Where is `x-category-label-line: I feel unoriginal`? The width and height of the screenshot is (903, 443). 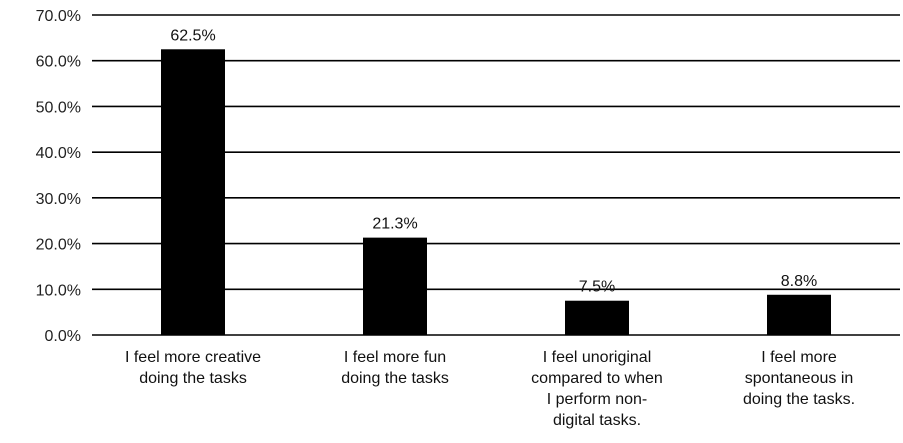 x-category-label-line: I feel unoriginal is located at coordinates (597, 357).